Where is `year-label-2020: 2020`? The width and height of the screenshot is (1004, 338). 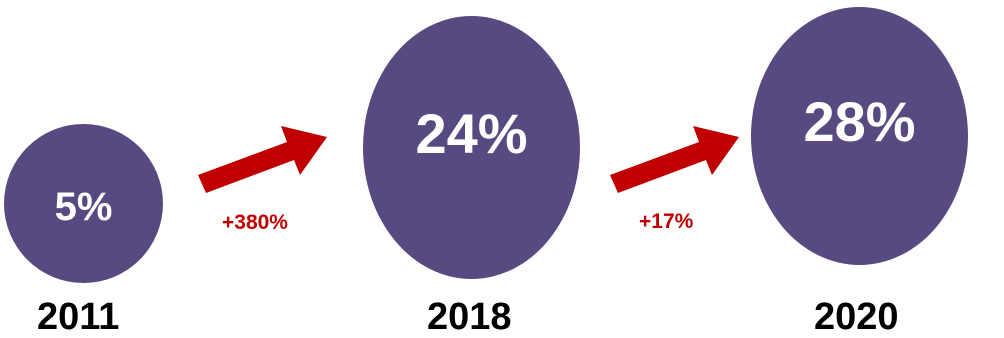
year-label-2020: 2020 is located at coordinates (856, 317).